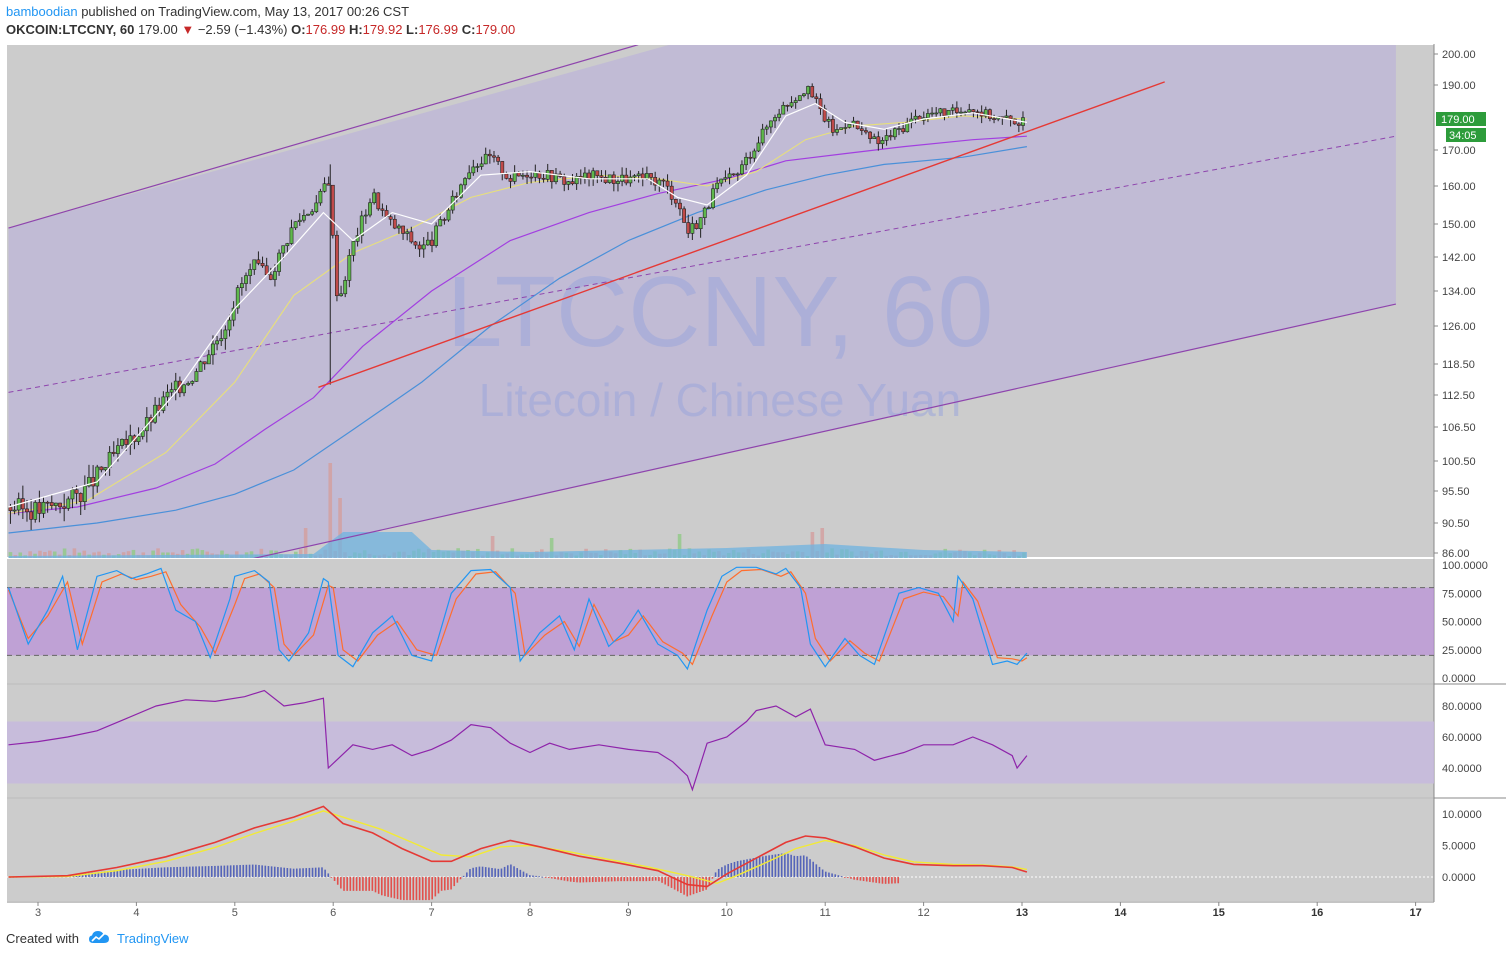  I want to click on time-axis-label: 16, so click(1317, 913).